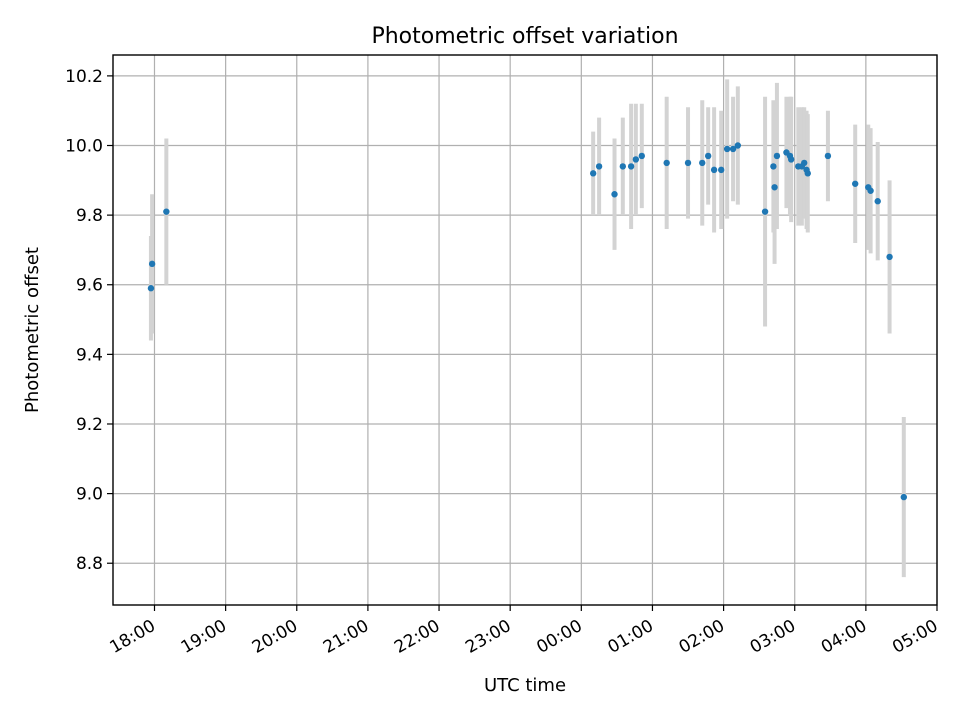 Image resolution: width=960 pixels, height=720 pixels. What do you see at coordinates (32, 330) in the screenshot?
I see `y-axis-label: Photometric offset` at bounding box center [32, 330].